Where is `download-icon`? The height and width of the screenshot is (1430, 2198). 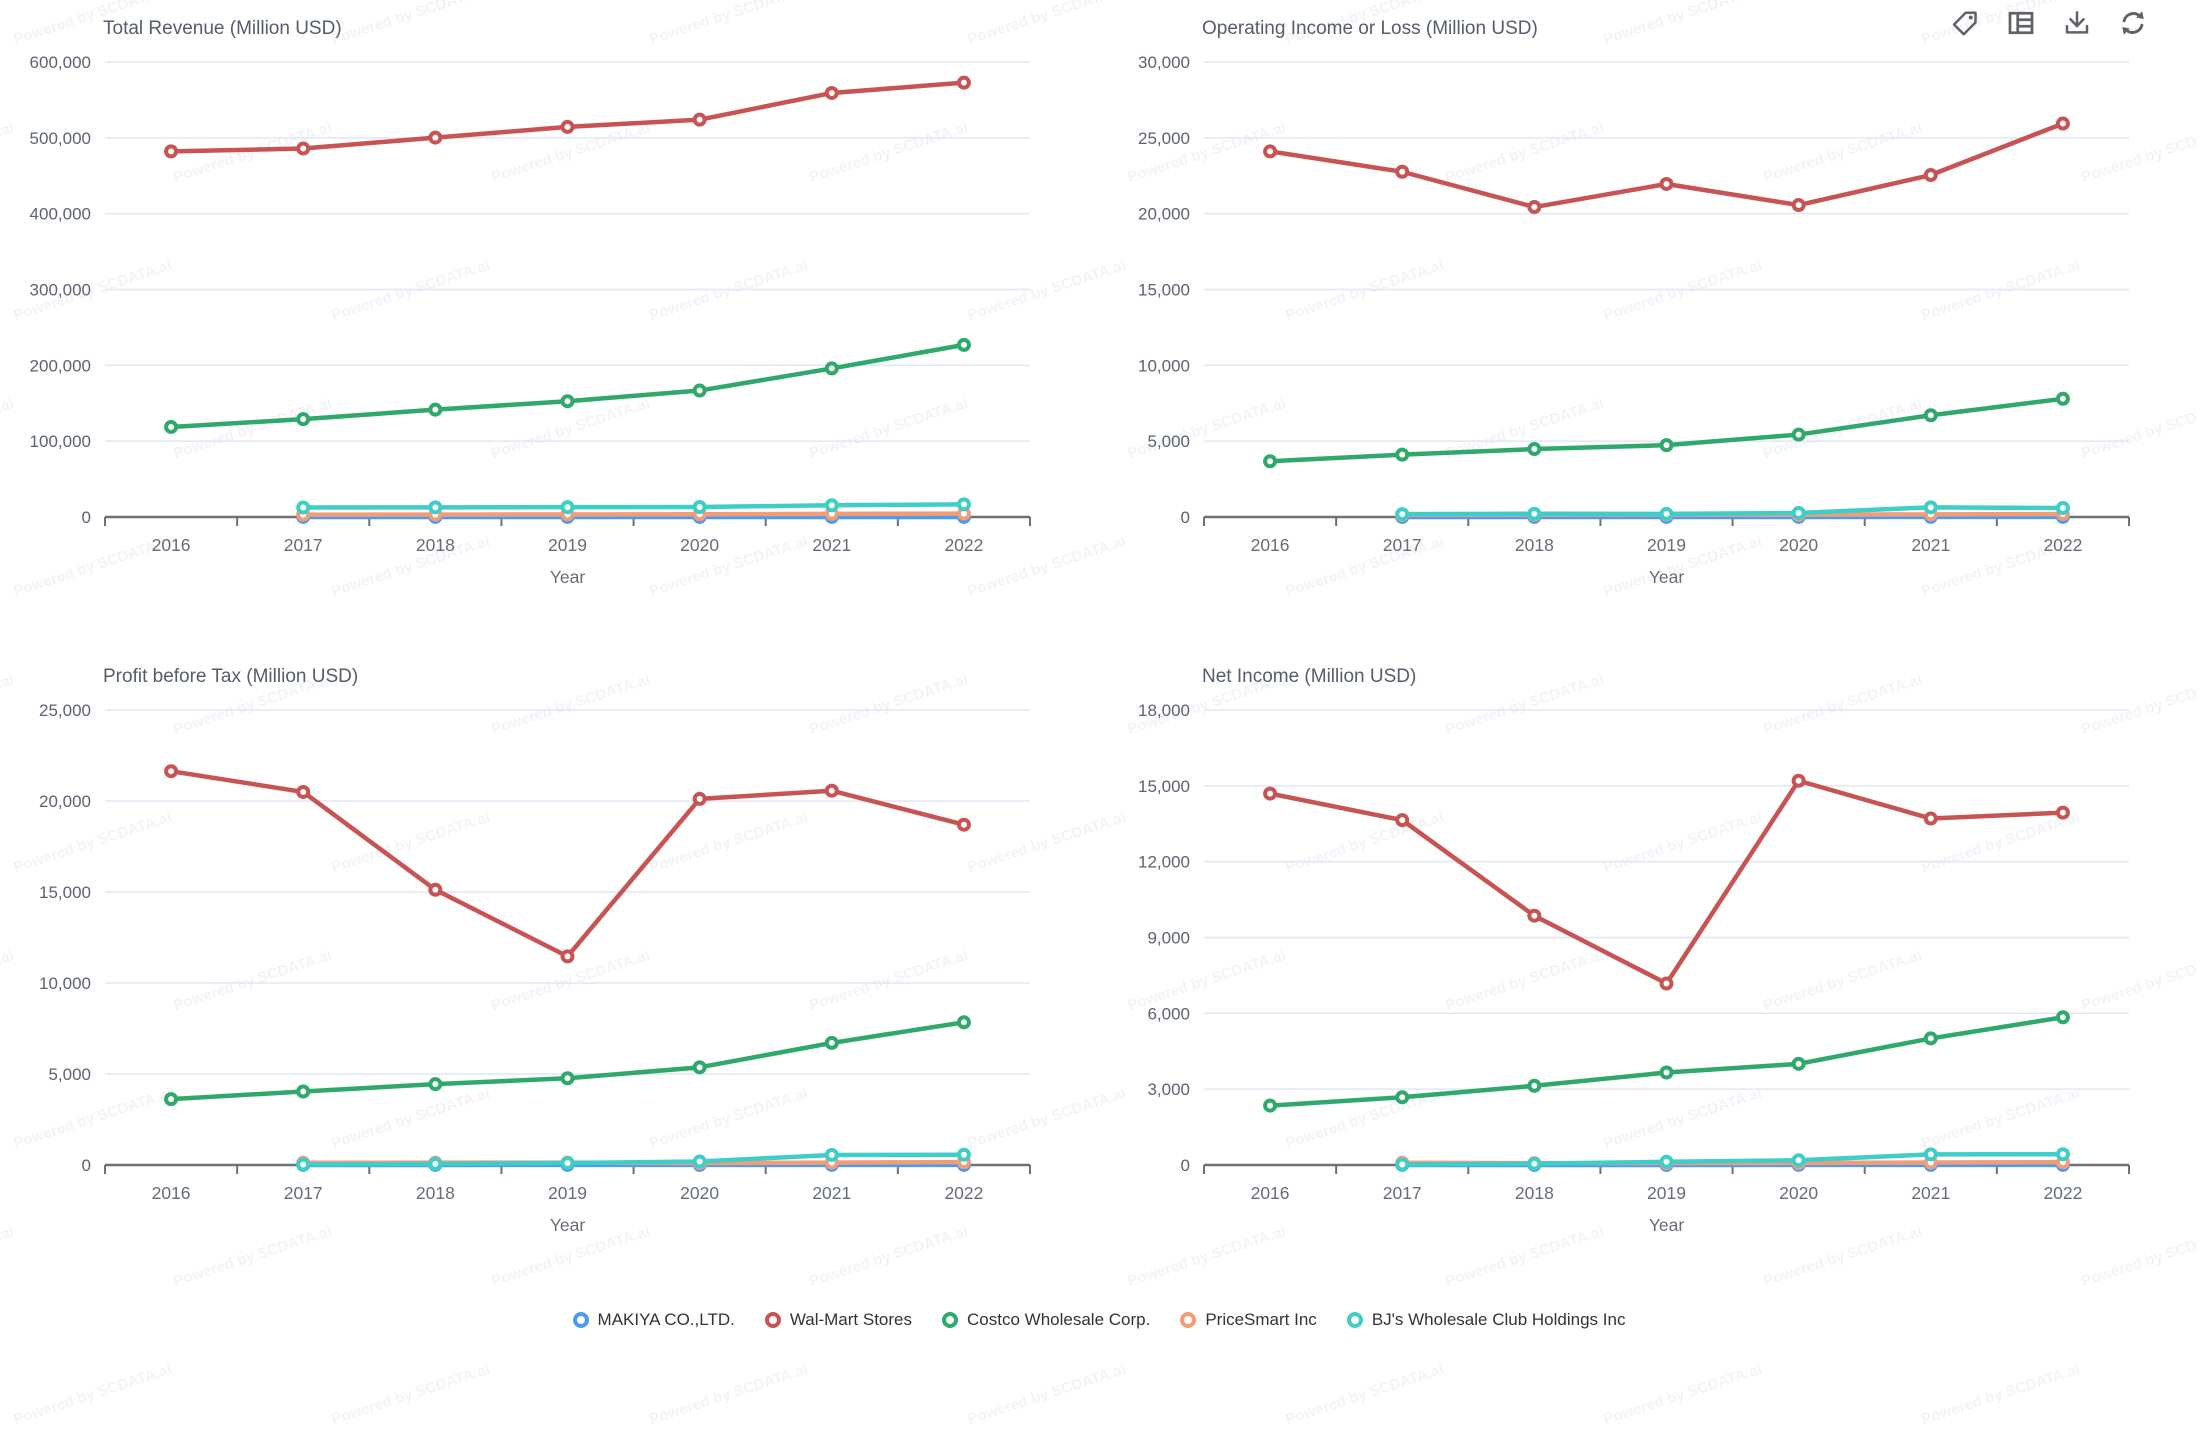
download-icon is located at coordinates (2077, 23).